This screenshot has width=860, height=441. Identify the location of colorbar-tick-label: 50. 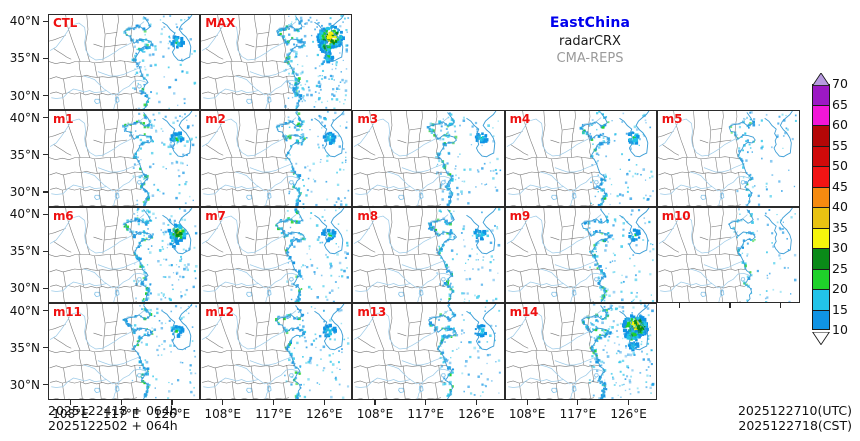
(840, 165).